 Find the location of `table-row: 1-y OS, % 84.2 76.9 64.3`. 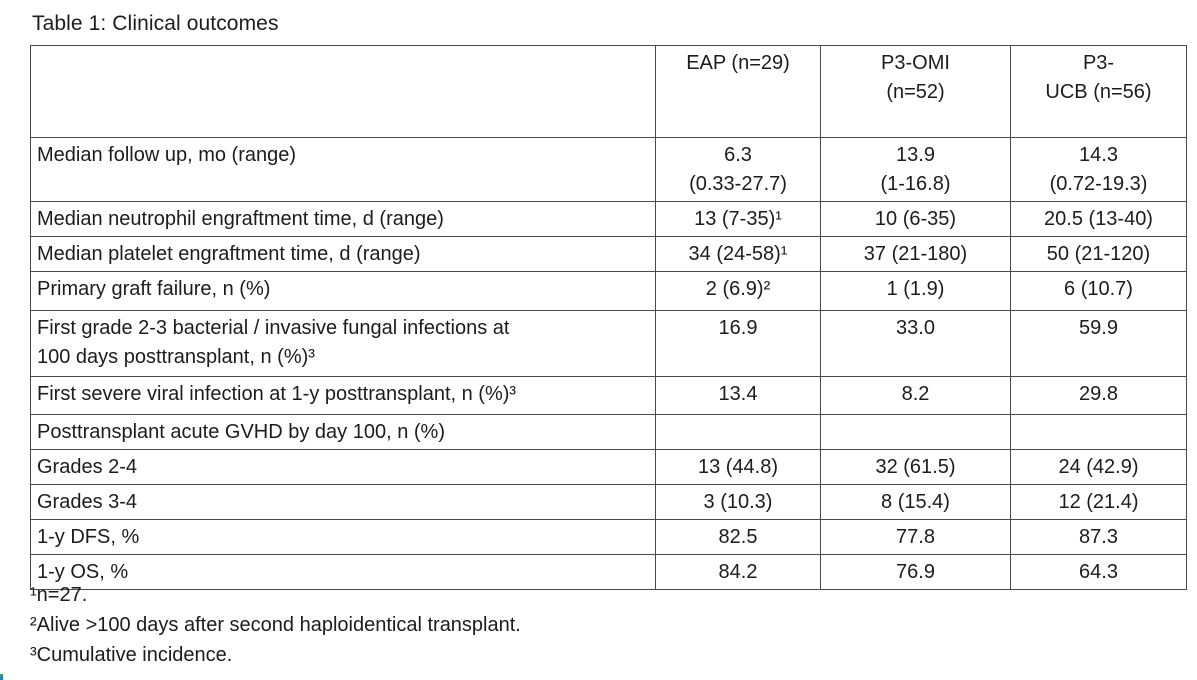

table-row: 1-y OS, % 84.2 76.9 64.3 is located at coordinates (608, 572).